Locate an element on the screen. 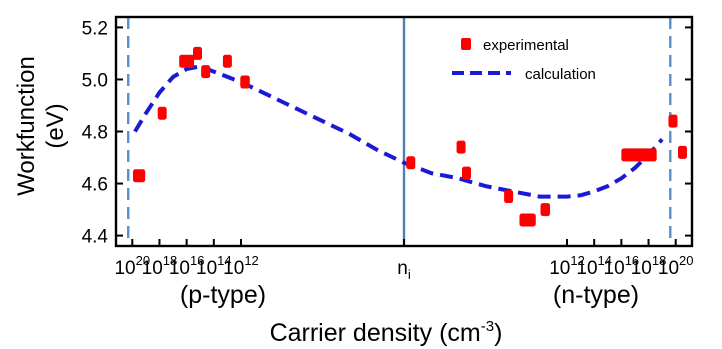  region-label-n-type: (n-type) is located at coordinates (596, 295).